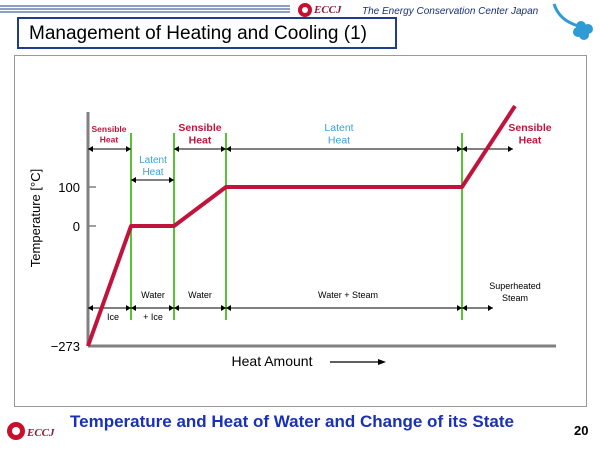  What do you see at coordinates (16, 431) in the screenshot?
I see `footer-logo-icon` at bounding box center [16, 431].